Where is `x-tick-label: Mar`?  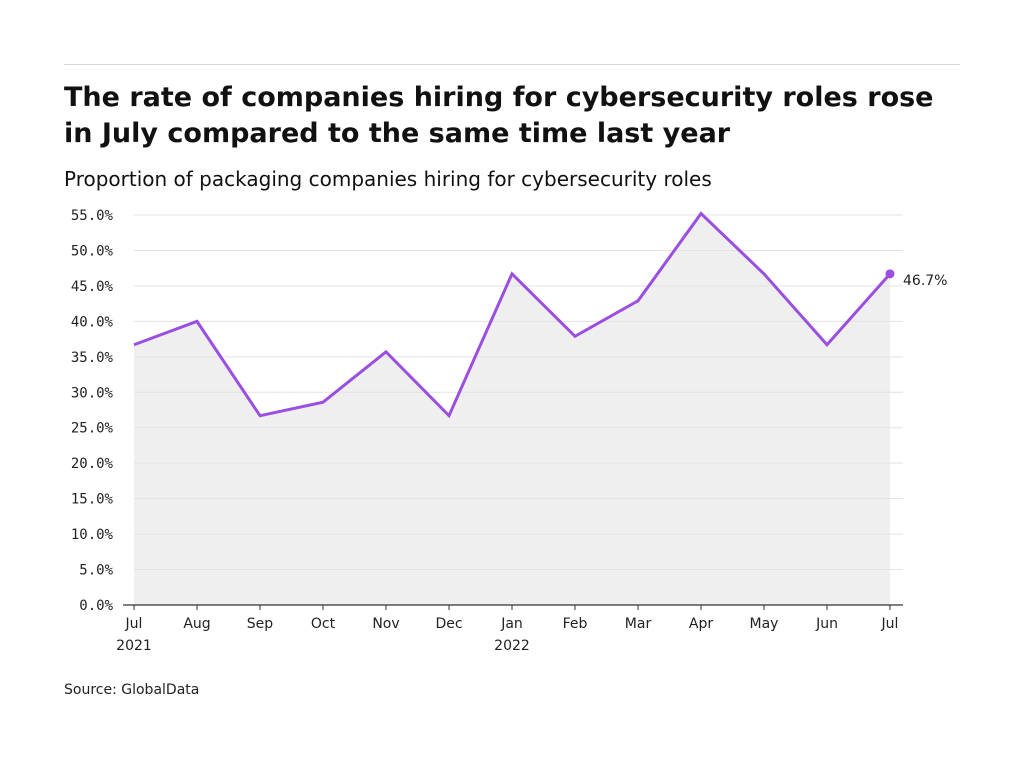 x-tick-label: Mar is located at coordinates (638, 624).